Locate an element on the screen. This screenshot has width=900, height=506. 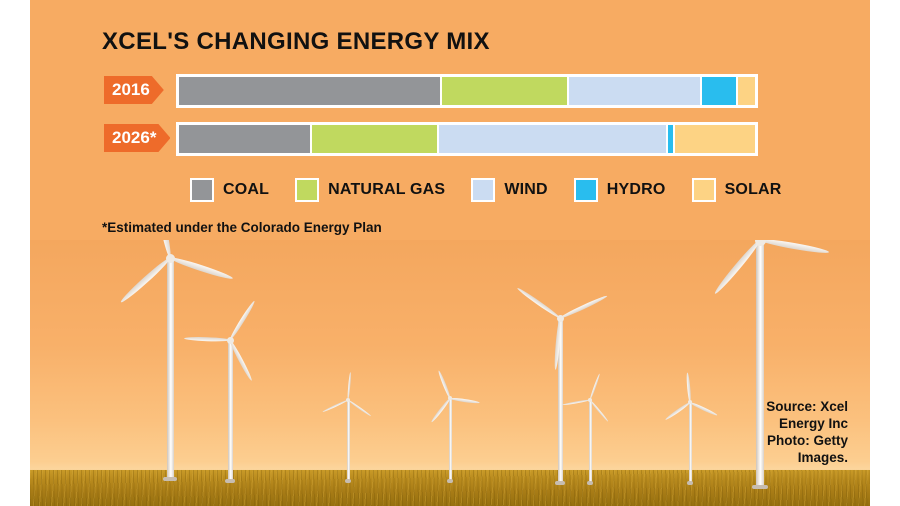
legend-item-coal: COAL is located at coordinates (229, 190).